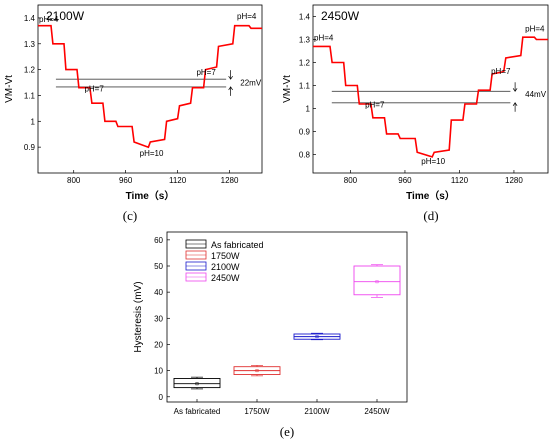 This screenshot has height=443, width=550. I want to click on y-tick-label: 40, so click(158, 292).